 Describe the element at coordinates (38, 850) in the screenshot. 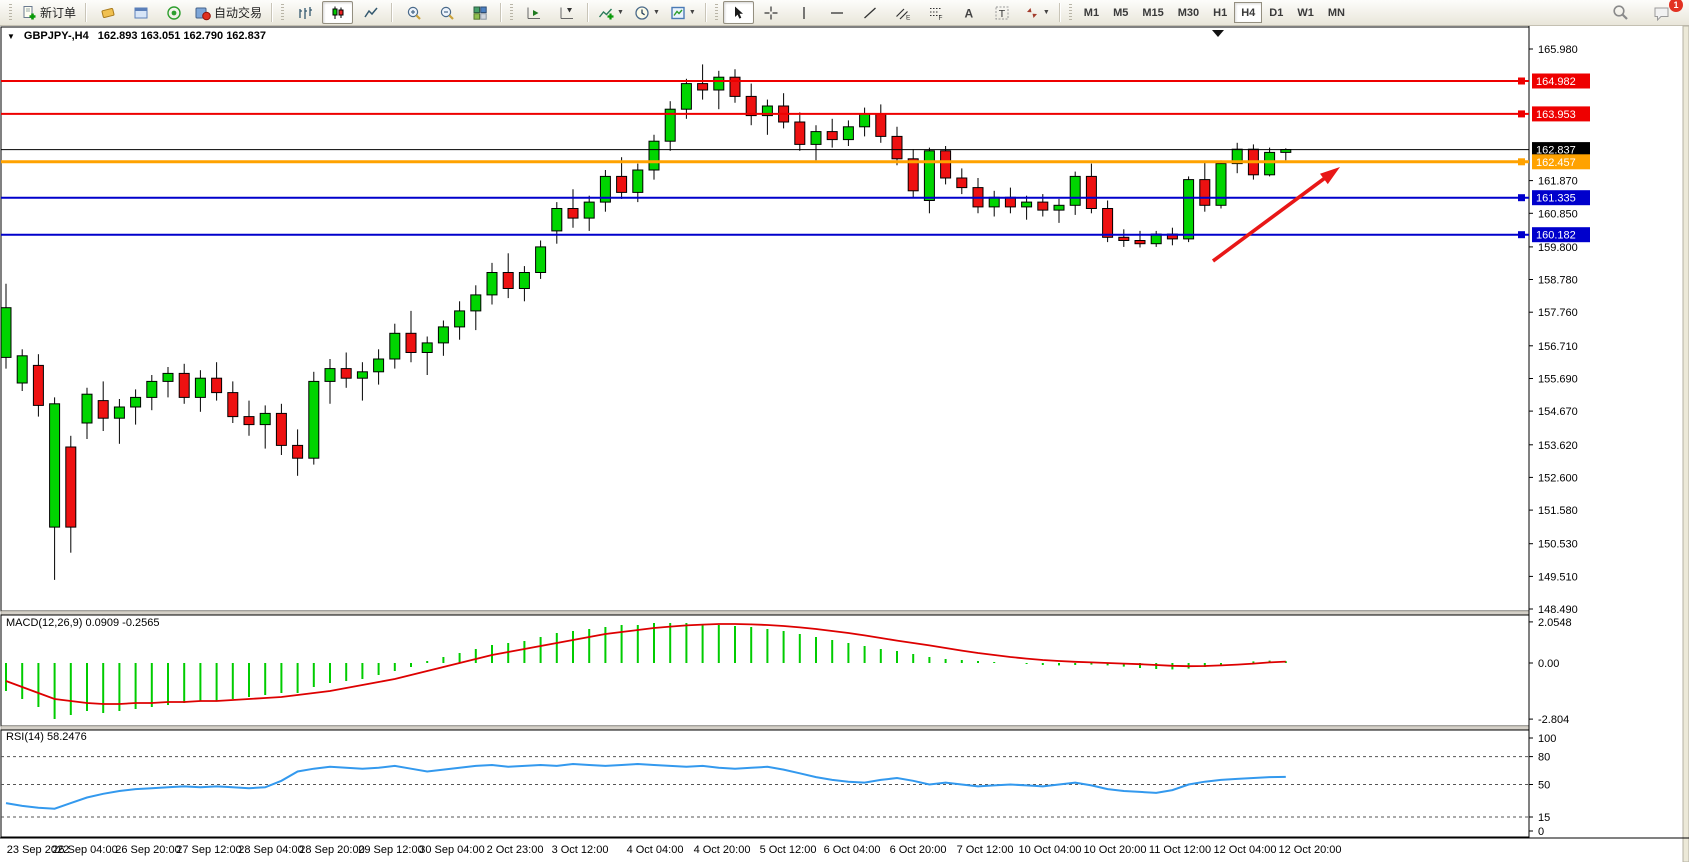

I see `time-axis-label: 23 Sep 2022` at that location.